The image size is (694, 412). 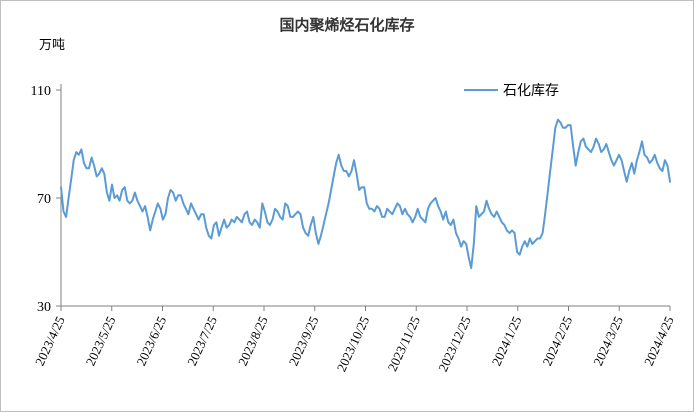 I want to click on legend: 石化库存, so click(x=511, y=91).